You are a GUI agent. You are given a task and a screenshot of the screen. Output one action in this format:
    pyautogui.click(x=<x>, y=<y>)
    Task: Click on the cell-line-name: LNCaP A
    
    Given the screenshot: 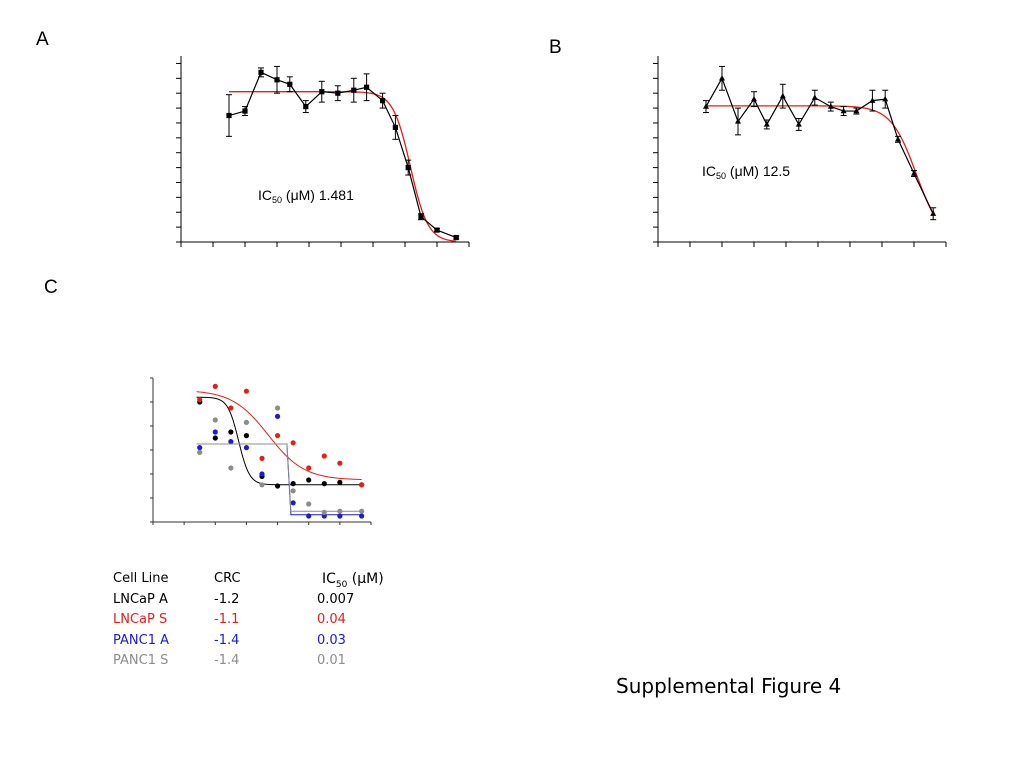 What is the action you would take?
    pyautogui.click(x=140, y=599)
    